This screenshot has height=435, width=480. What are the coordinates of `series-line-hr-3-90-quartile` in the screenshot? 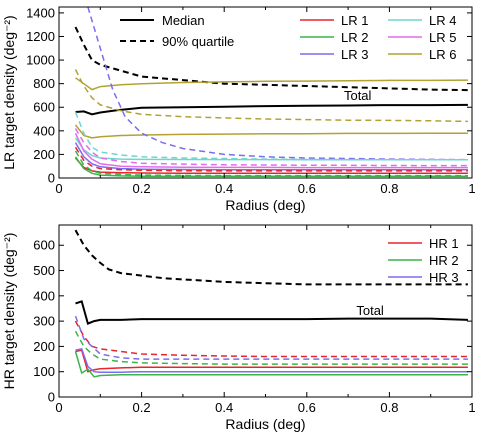 It's located at (271, 337).